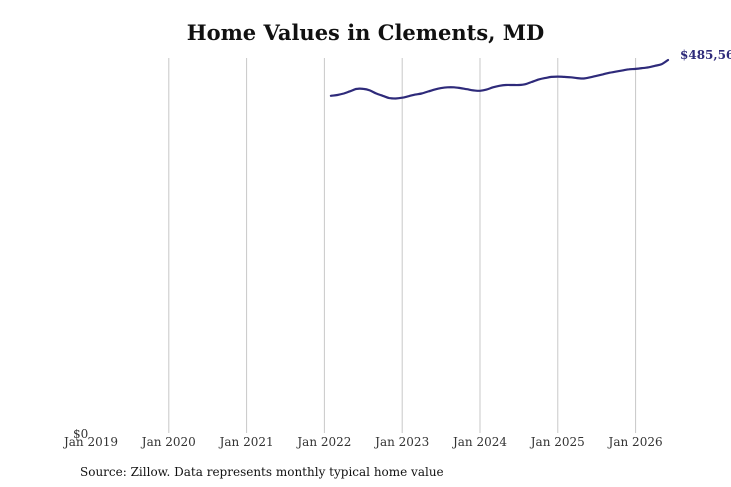 The image size is (731, 487). What do you see at coordinates (168, 442) in the screenshot?
I see `x-tick-label: Jan 2020` at bounding box center [168, 442].